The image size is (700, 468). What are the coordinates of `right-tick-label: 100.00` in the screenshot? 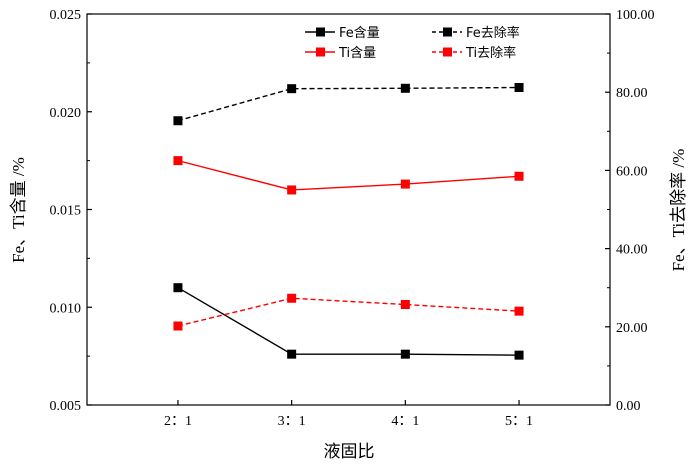 It's located at (635, 15).